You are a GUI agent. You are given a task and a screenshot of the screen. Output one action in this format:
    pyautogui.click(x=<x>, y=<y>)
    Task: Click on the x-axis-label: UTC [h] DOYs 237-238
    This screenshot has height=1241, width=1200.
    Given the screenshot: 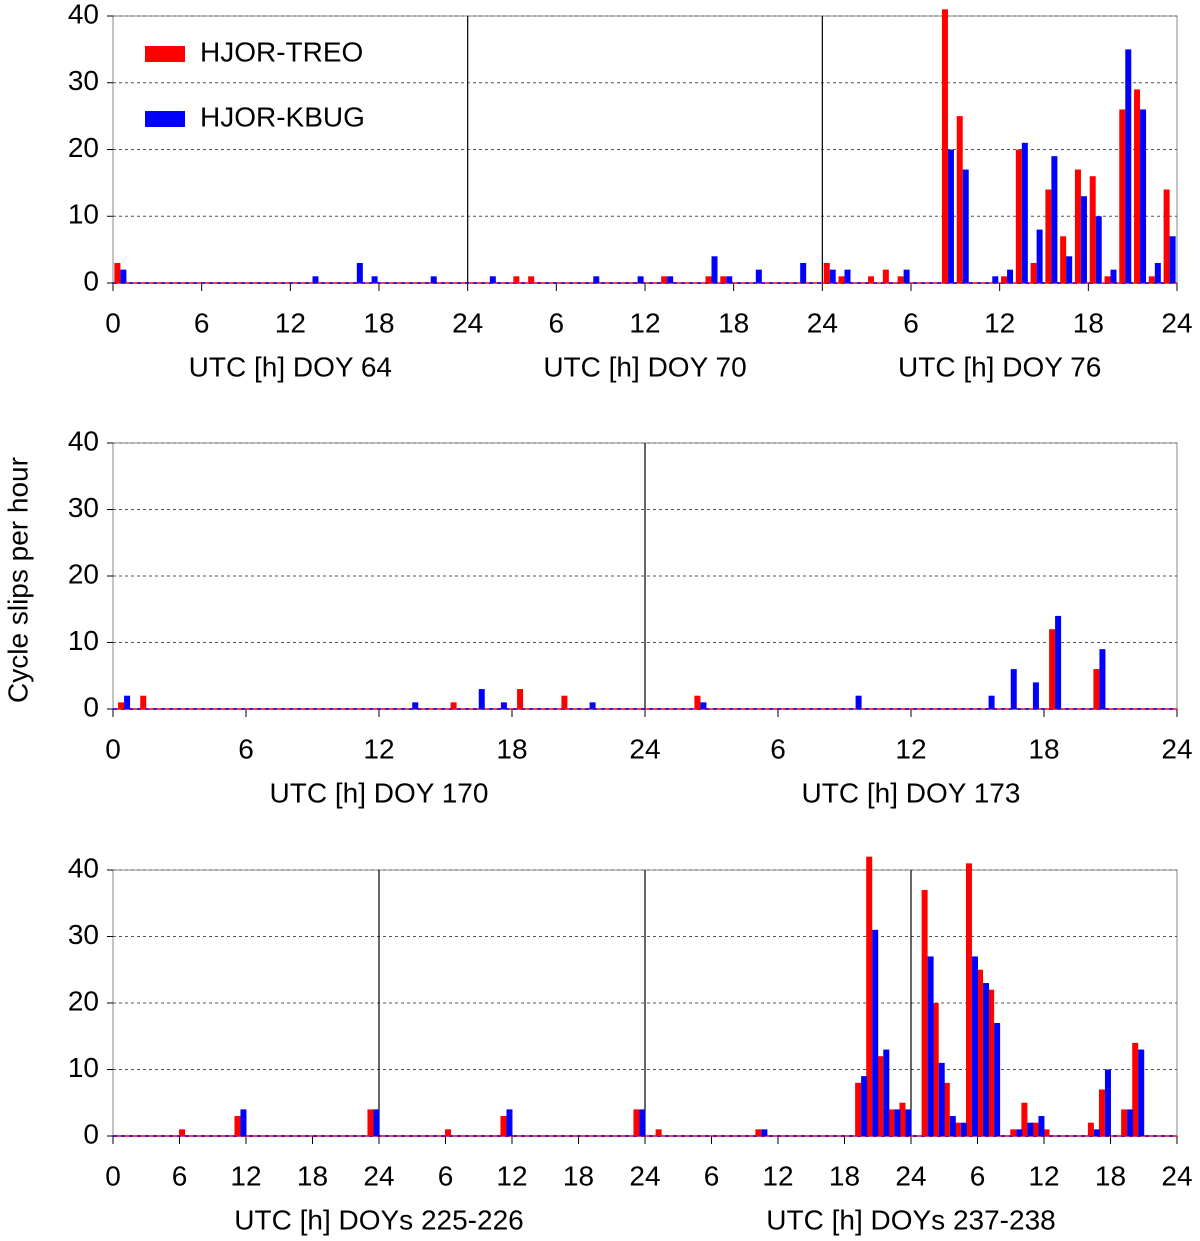 What is the action you would take?
    pyautogui.click(x=910, y=1219)
    